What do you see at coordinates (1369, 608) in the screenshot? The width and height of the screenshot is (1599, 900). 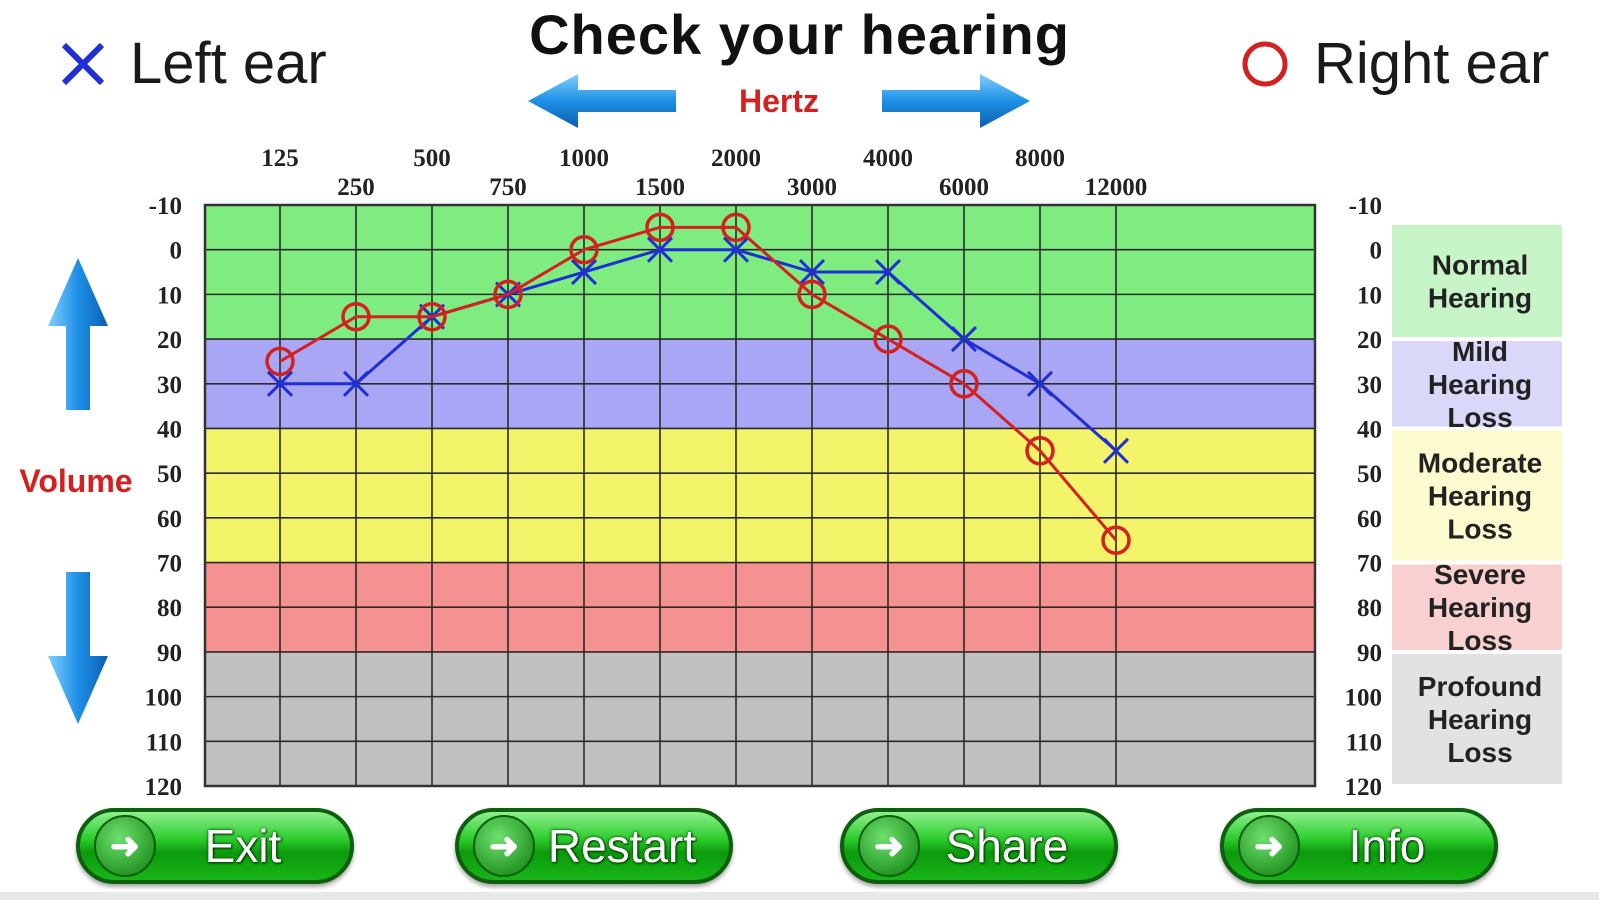 I see `y-tick-label-right: 80` at bounding box center [1369, 608].